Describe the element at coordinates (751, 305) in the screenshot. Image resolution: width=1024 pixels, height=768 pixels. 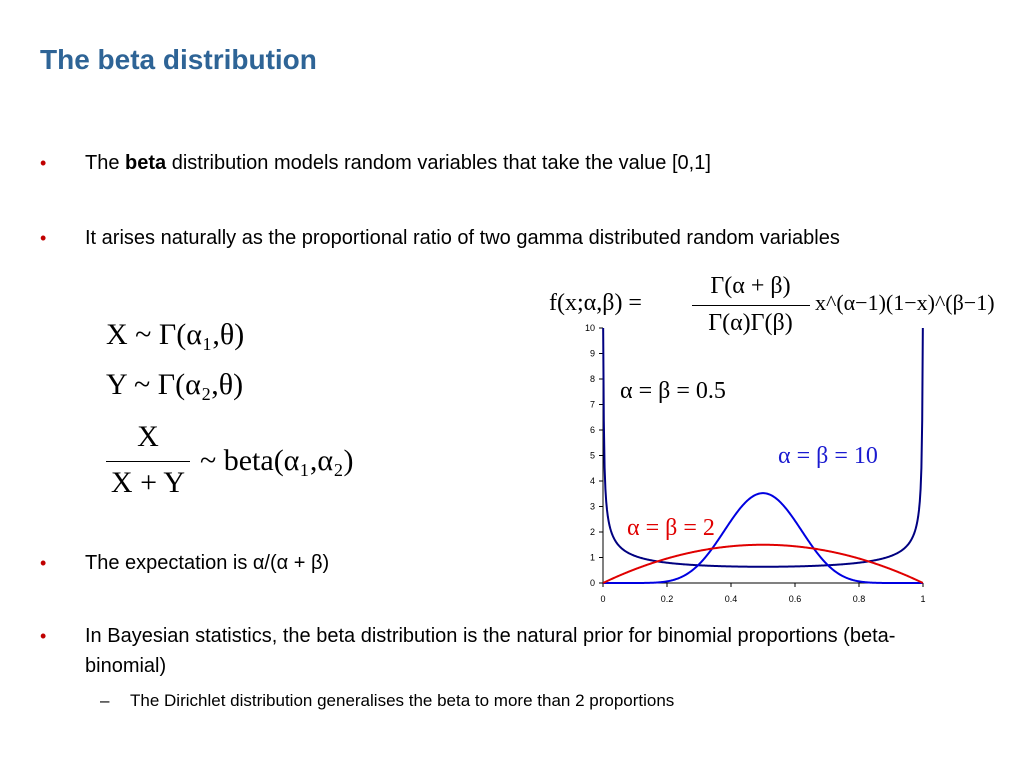
I see `pdf-fraction-bar` at that location.